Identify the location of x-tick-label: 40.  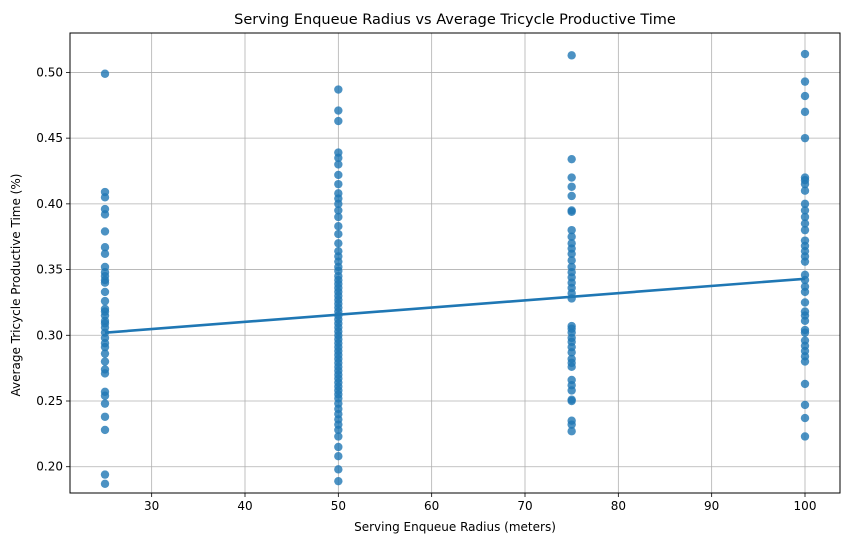
(244, 506).